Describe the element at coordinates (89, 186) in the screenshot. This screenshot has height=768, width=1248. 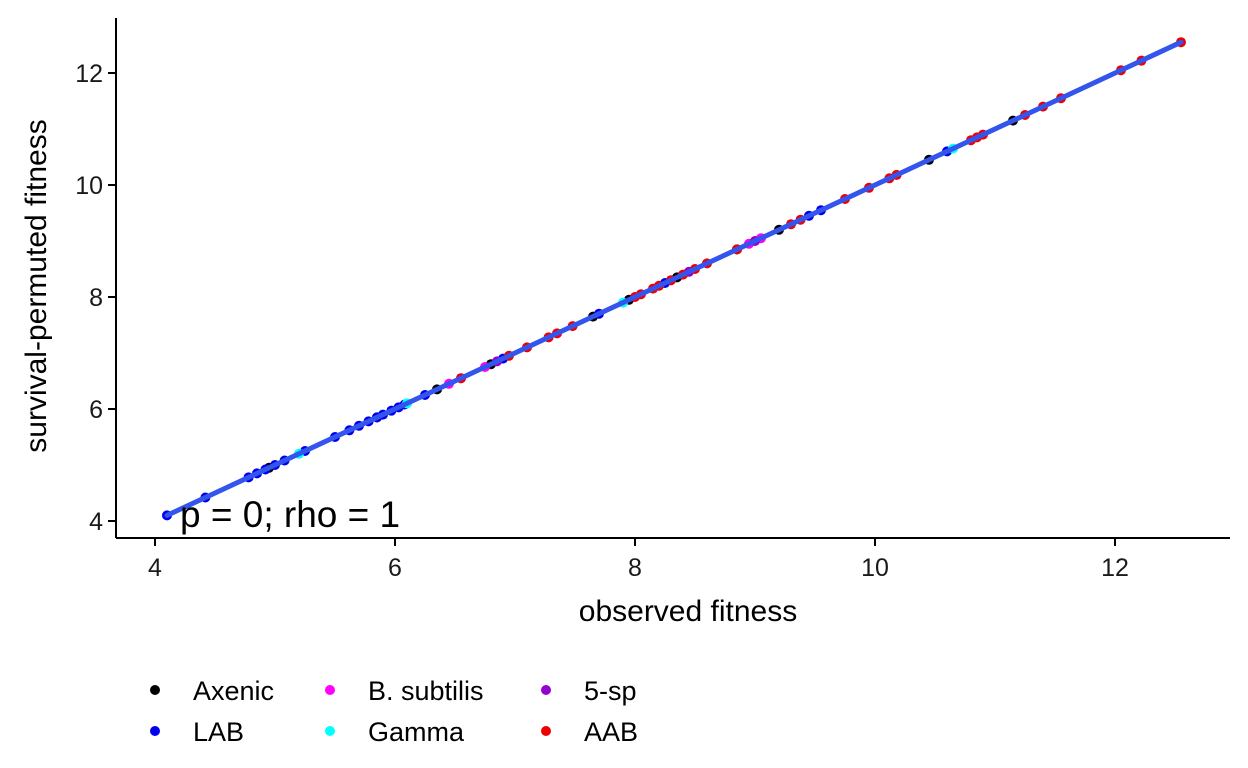
I see `y-tick-label: 10` at that location.